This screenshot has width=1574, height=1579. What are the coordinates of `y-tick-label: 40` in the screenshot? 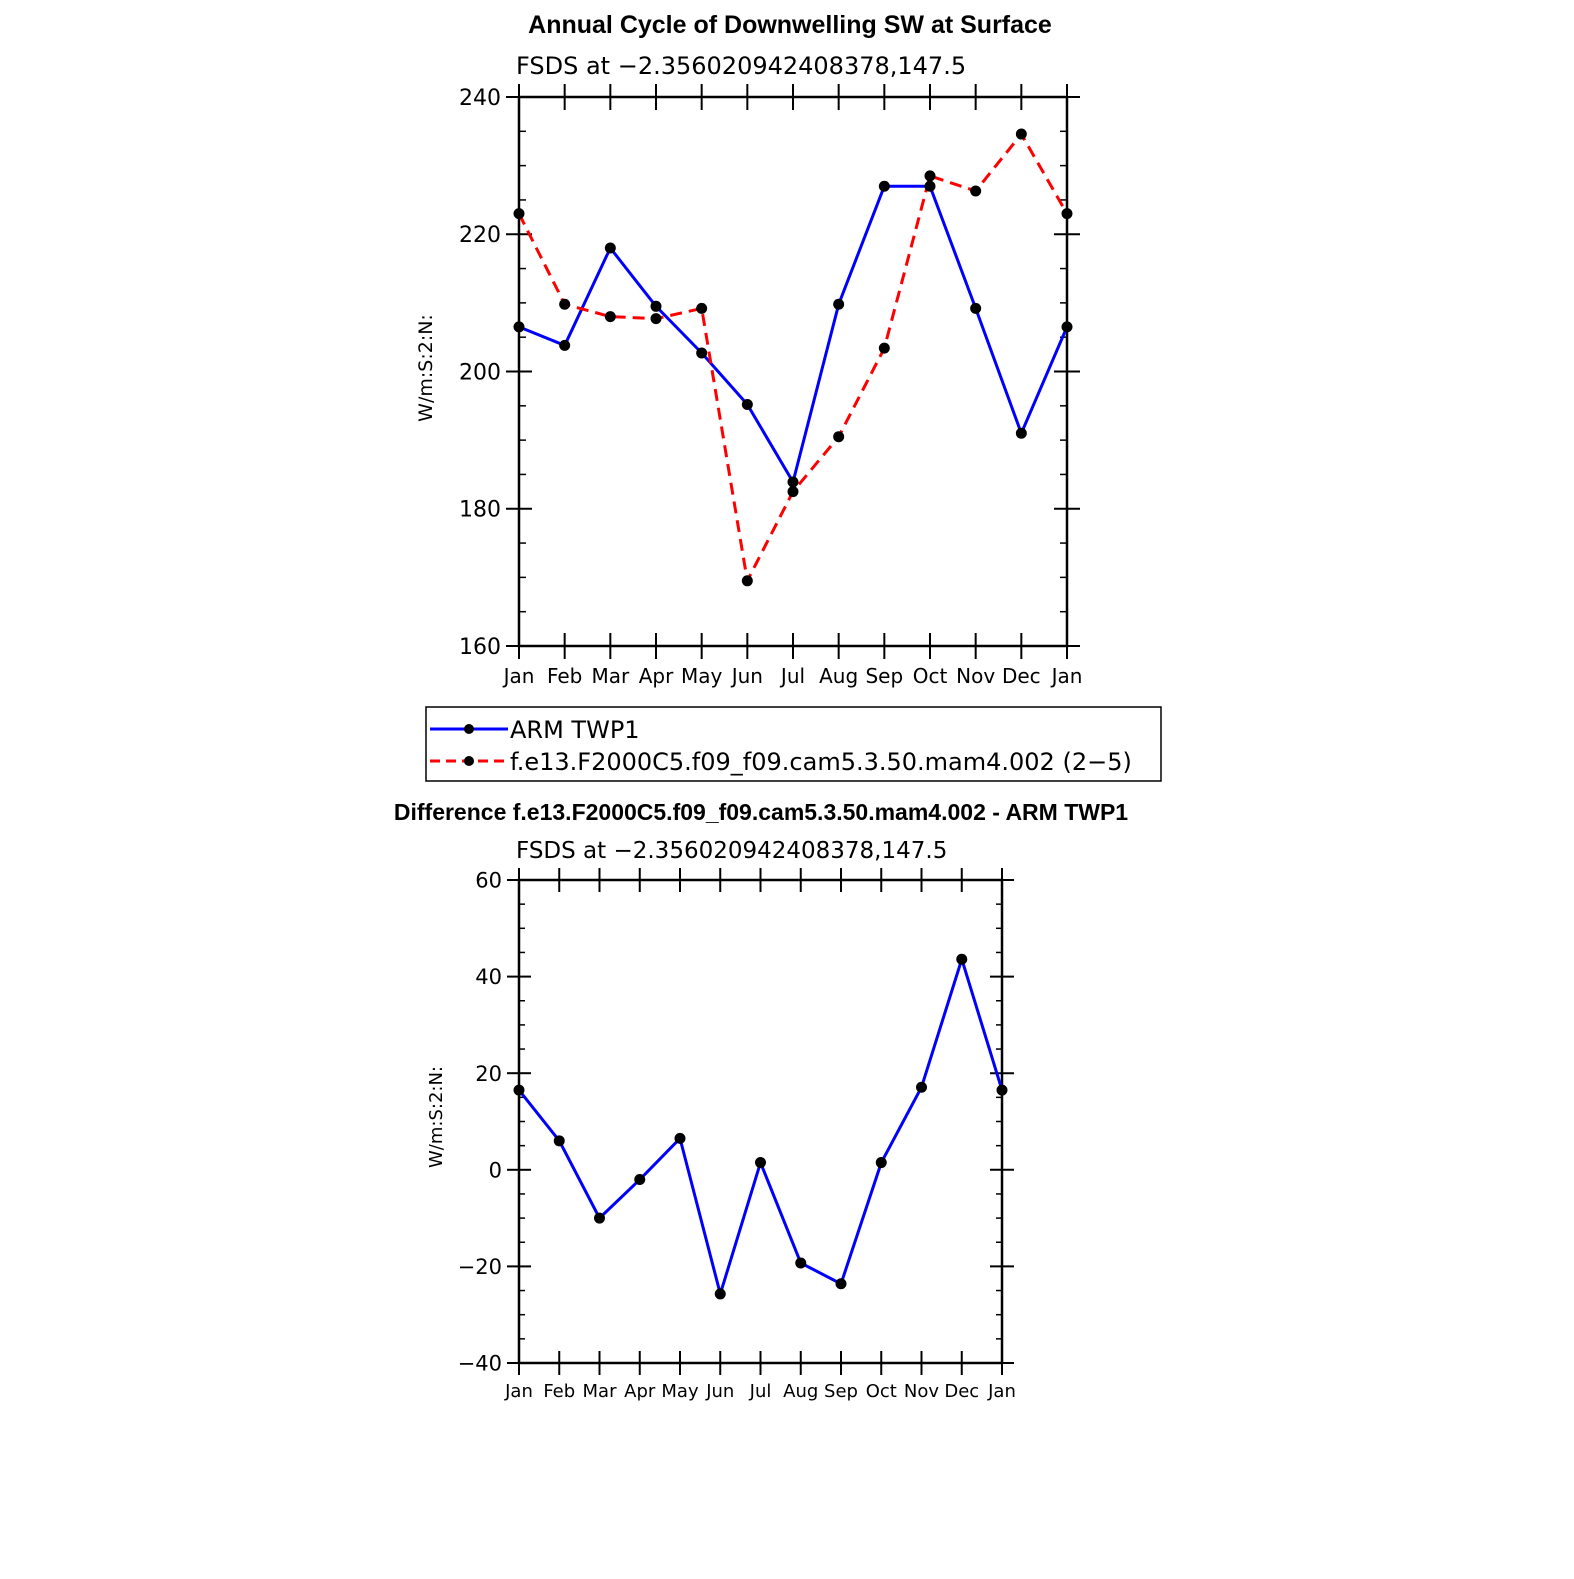 It's located at (488, 977).